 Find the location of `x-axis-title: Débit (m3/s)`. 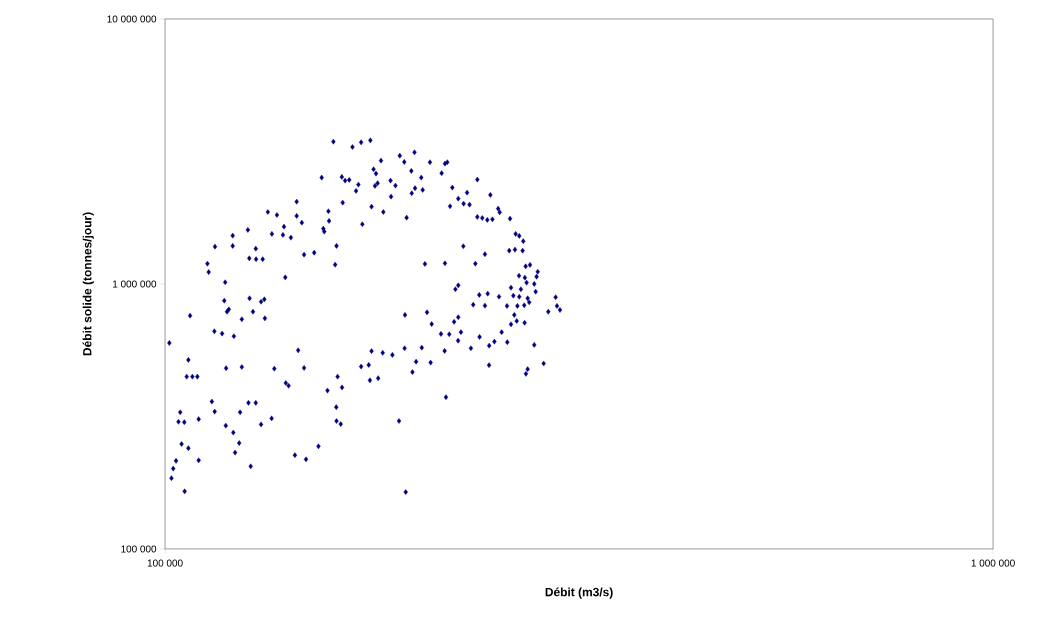

x-axis-title: Débit (m3/s) is located at coordinates (579, 593).